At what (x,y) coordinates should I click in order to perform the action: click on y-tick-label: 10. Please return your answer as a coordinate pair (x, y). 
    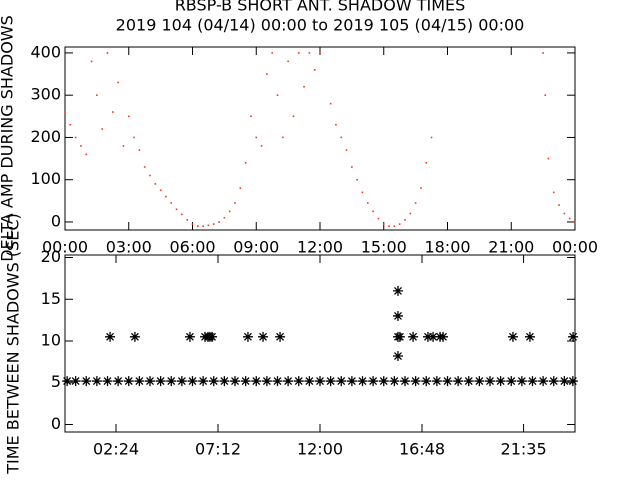
    Looking at the image, I should click on (51, 339).